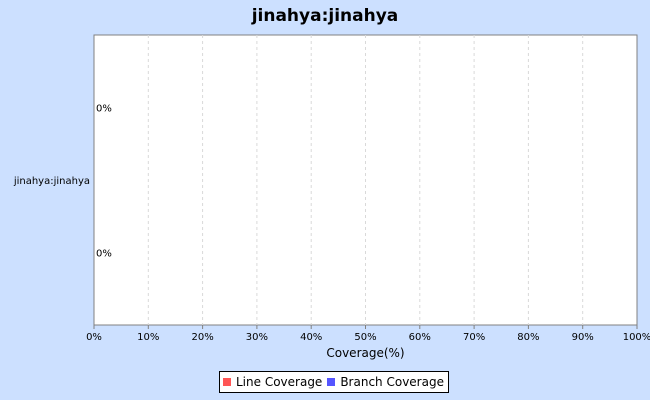 The height and width of the screenshot is (400, 650). What do you see at coordinates (257, 337) in the screenshot?
I see `x-tick-label: 30%` at bounding box center [257, 337].